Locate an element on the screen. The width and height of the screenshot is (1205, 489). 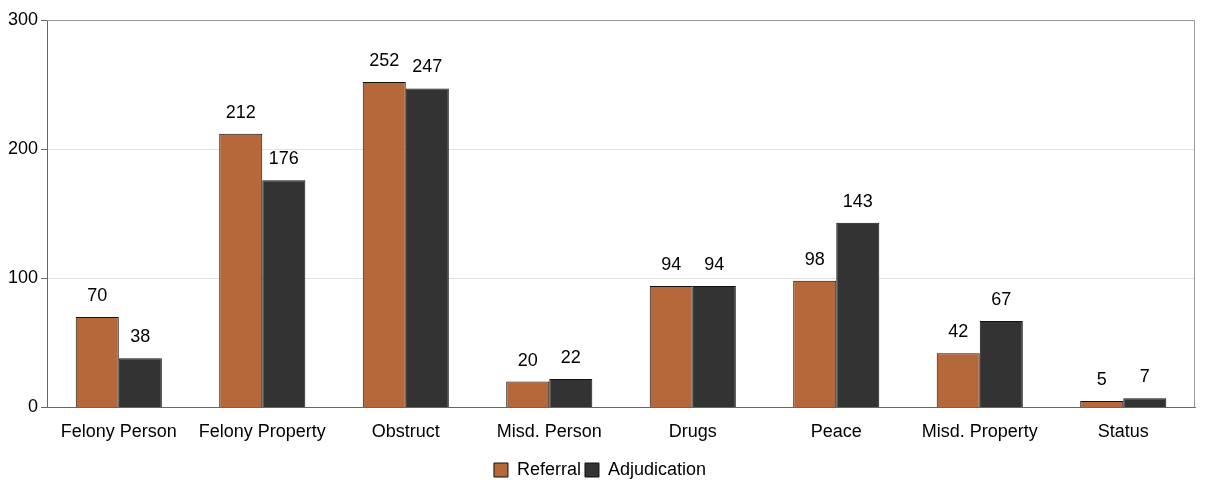
y-tick-label: 200 is located at coordinates (23, 148).